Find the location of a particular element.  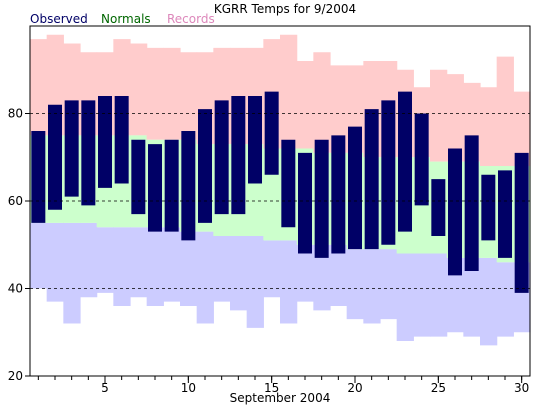

x-tick-label-5: 5 is located at coordinates (105, 388).